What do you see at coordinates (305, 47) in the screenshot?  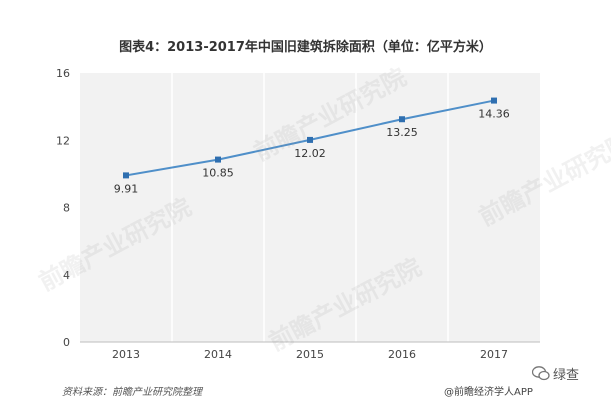 I see `chart-title: 图表4：2013-2017年中国旧建筑拆除面积（单位：亿平方米）` at bounding box center [305, 47].